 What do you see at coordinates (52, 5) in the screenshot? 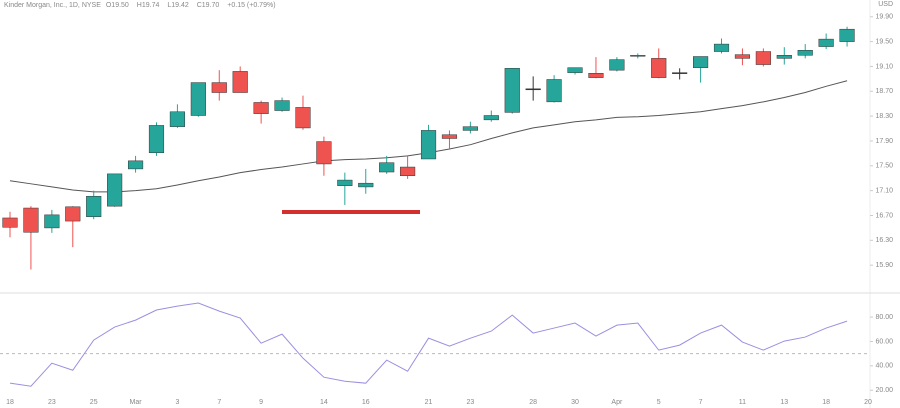
I see `symbol: Kinder Morgan, Inc., 1D, NYSE` at bounding box center [52, 5].